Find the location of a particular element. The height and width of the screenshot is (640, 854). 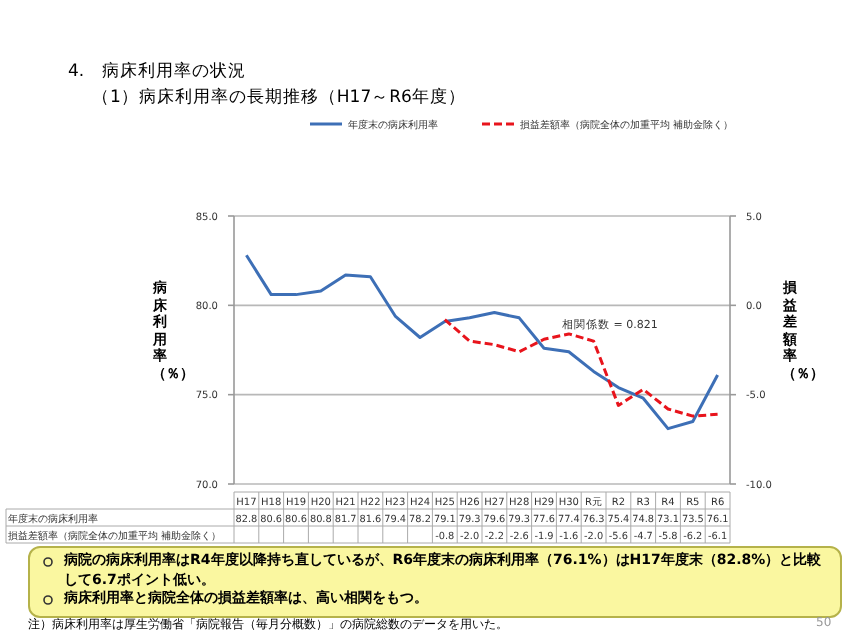

line-series is located at coordinates (581, 368).